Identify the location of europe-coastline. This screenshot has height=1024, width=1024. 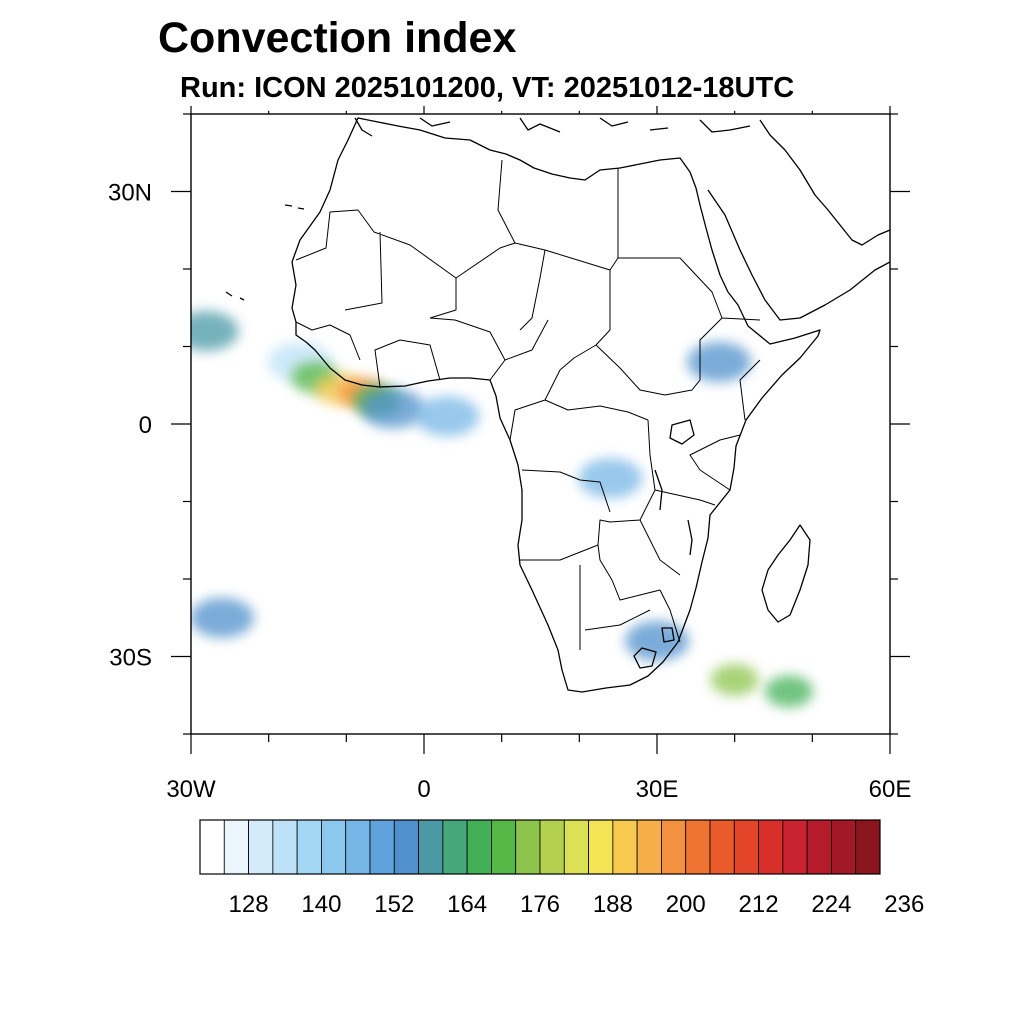
(552, 127).